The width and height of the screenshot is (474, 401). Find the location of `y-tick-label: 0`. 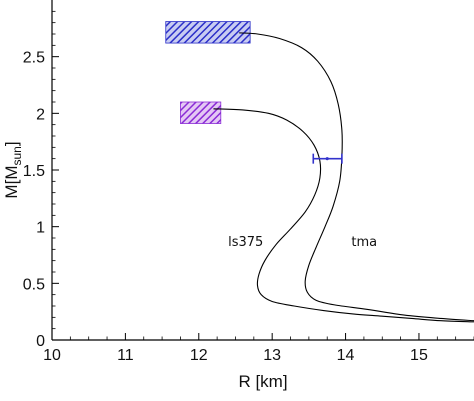

y-tick-label: 0 is located at coordinates (40, 341).